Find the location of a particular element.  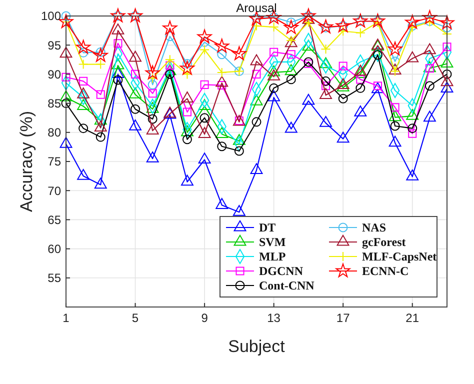

legend-label: NAS is located at coordinates (374, 227).